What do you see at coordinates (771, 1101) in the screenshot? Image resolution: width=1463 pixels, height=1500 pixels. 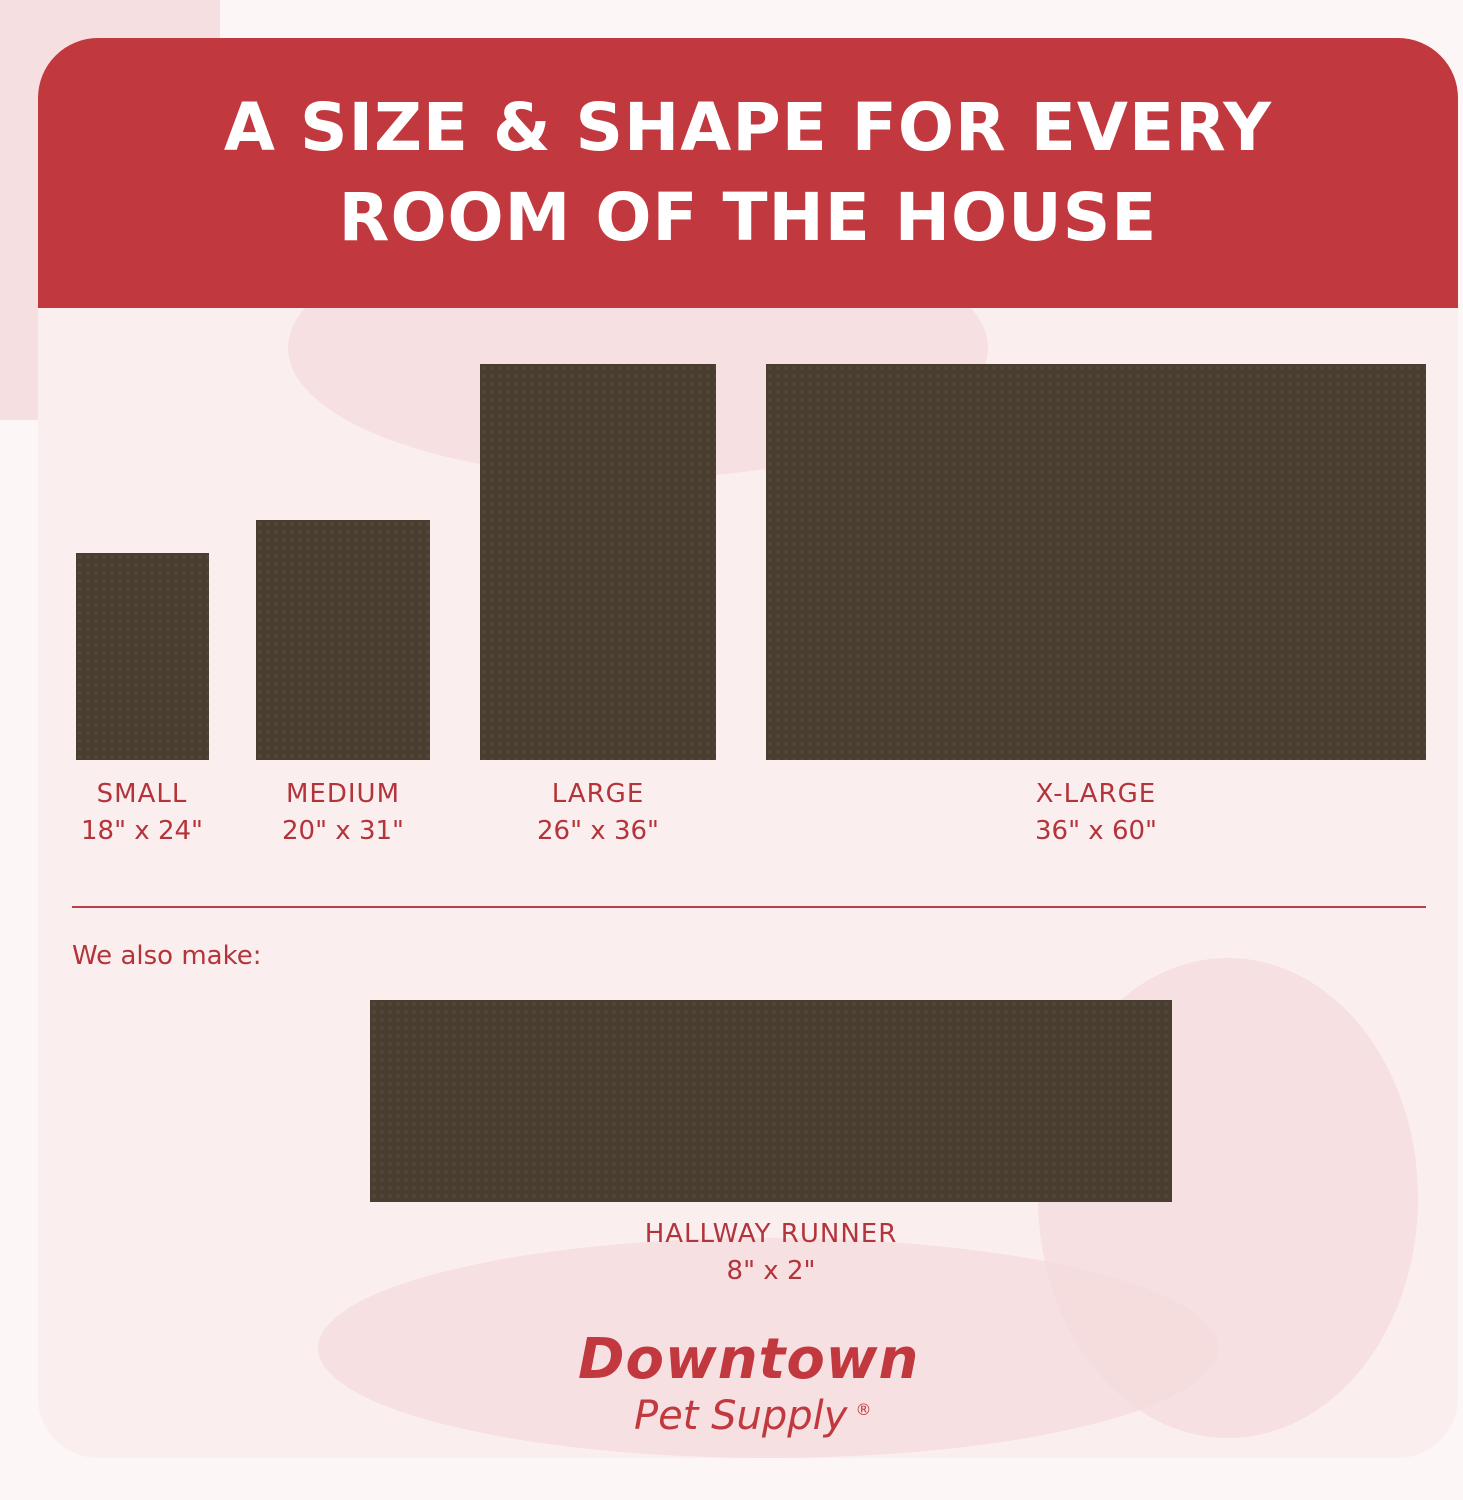 I see `mat-hallway-runner` at bounding box center [771, 1101].